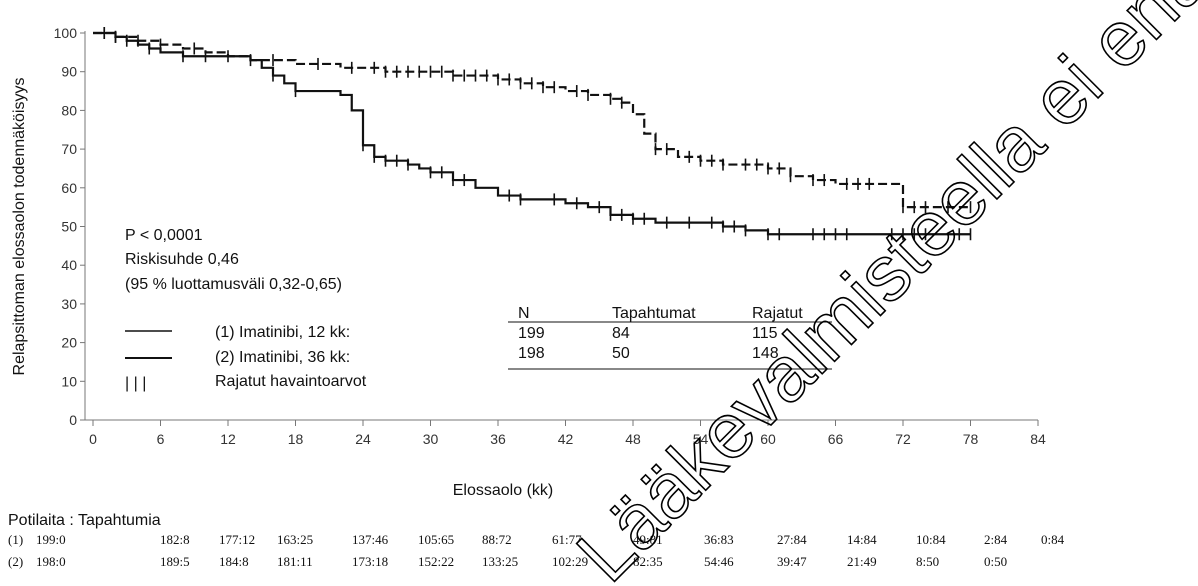 This screenshot has width=1198, height=586. I want to click on p-value: P < 0,0001, so click(164, 235).